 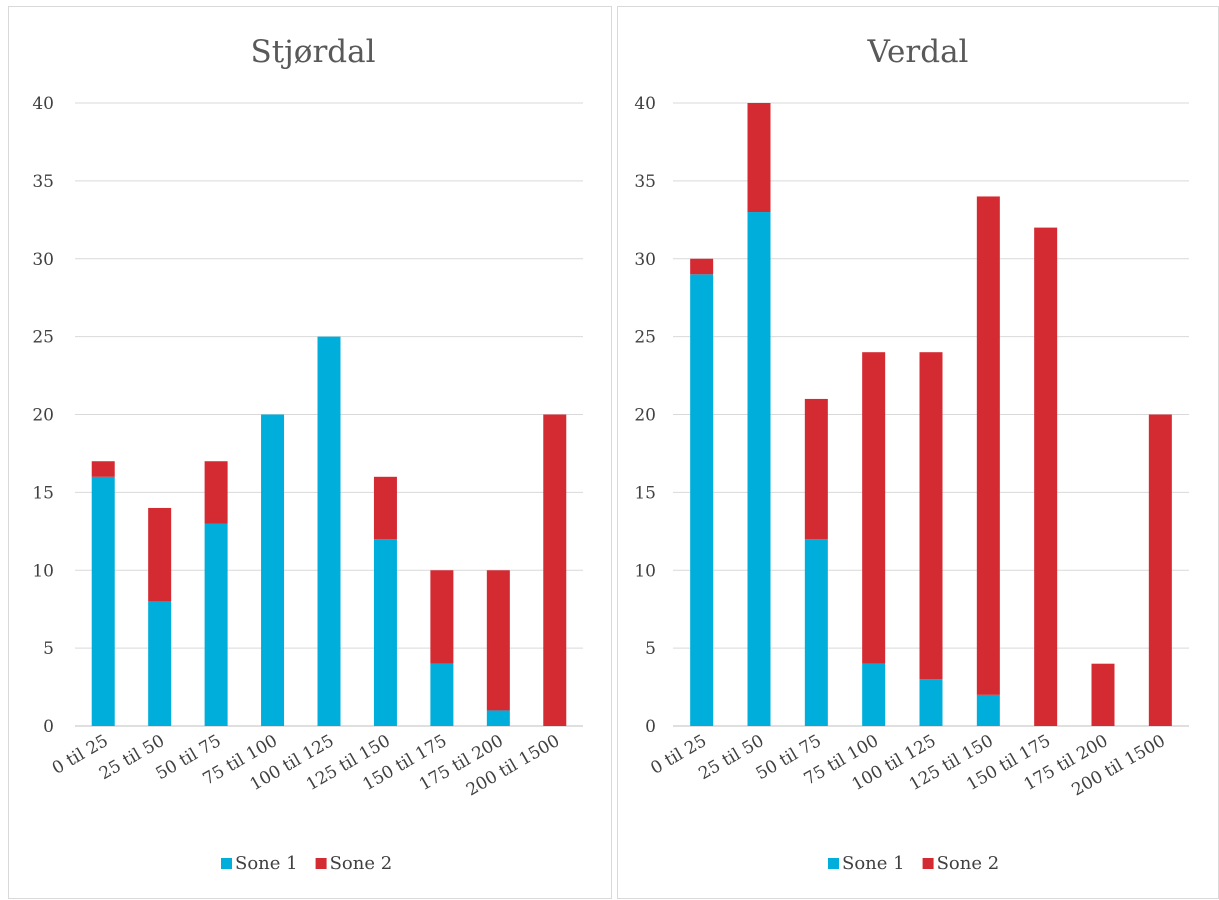 I want to click on x-tick-label: 25 til 50, so click(x=731, y=757).